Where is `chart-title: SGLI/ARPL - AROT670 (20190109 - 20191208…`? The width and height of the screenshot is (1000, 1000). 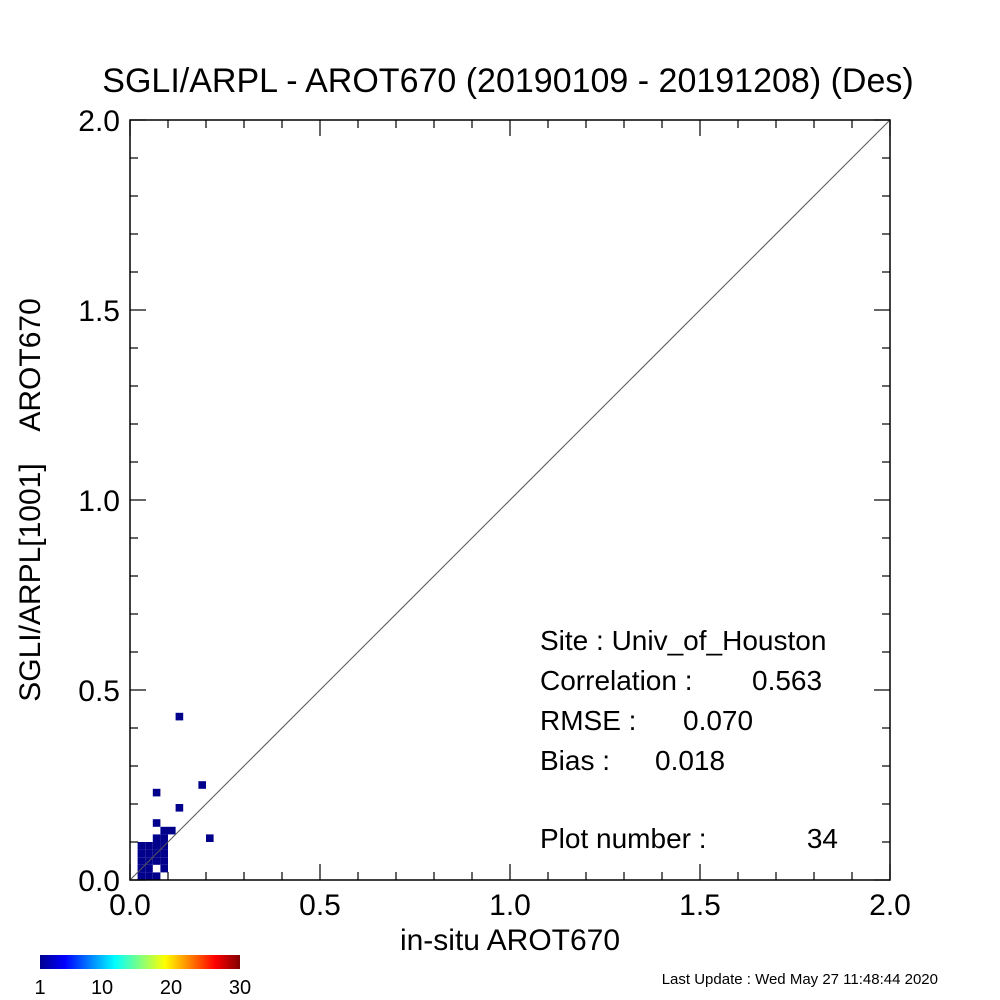 chart-title: SGLI/ARPL - AROT670 (20190109 - 20191208… is located at coordinates (507, 81).